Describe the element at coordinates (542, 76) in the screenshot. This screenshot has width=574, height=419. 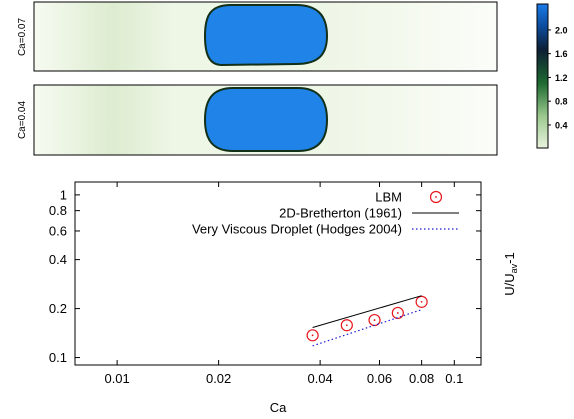
I see `colorbar-gradient` at that location.